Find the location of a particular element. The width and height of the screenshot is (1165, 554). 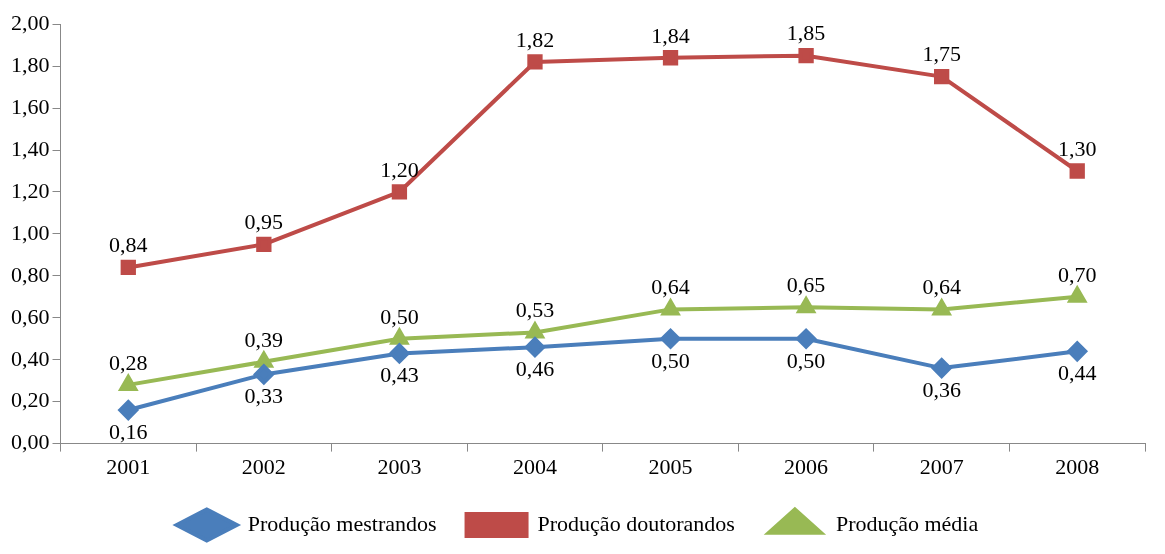

y-tick-label: 0,80 is located at coordinates (30, 274).